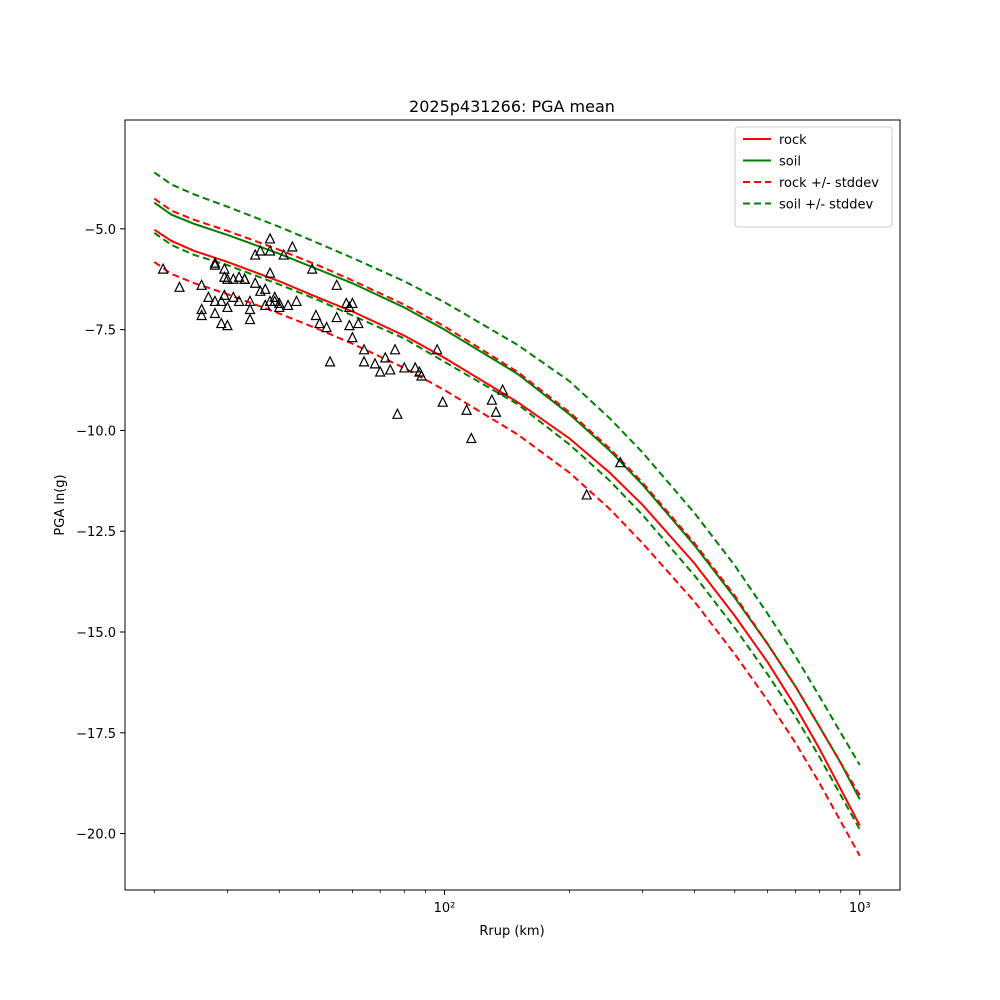 The image size is (1000, 1000). What do you see at coordinates (100, 230) in the screenshot?
I see `y-tick-label: −5.0` at bounding box center [100, 230].